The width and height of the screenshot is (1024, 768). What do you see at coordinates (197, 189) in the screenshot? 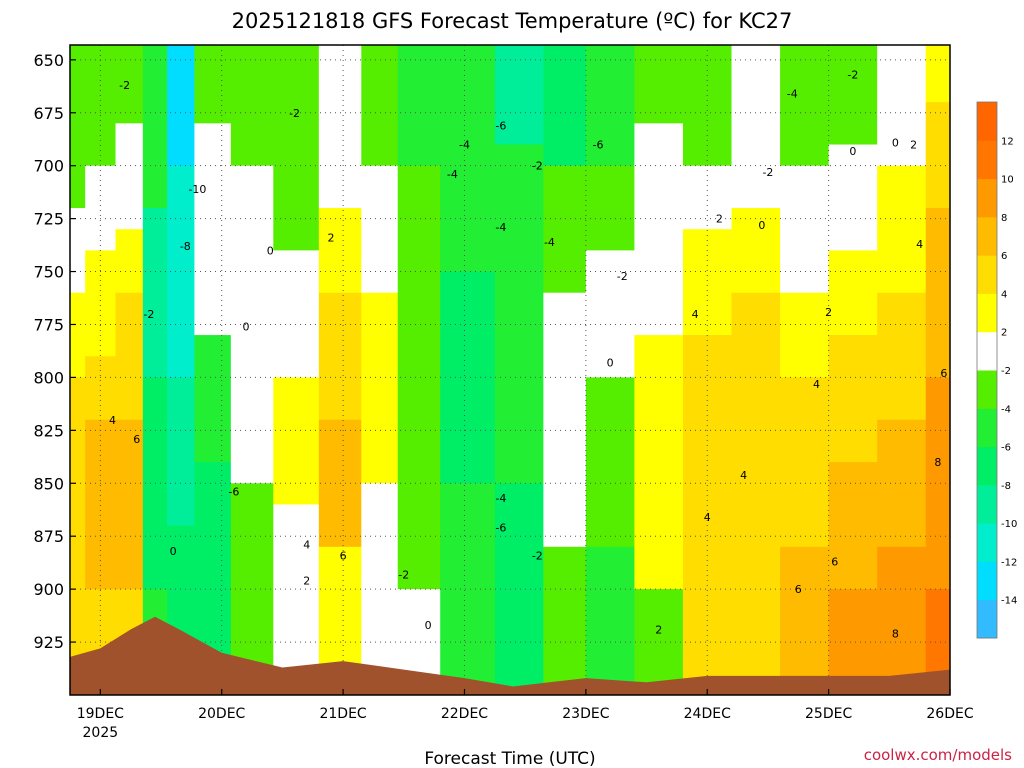
I see `contour-label: -10` at bounding box center [197, 189].